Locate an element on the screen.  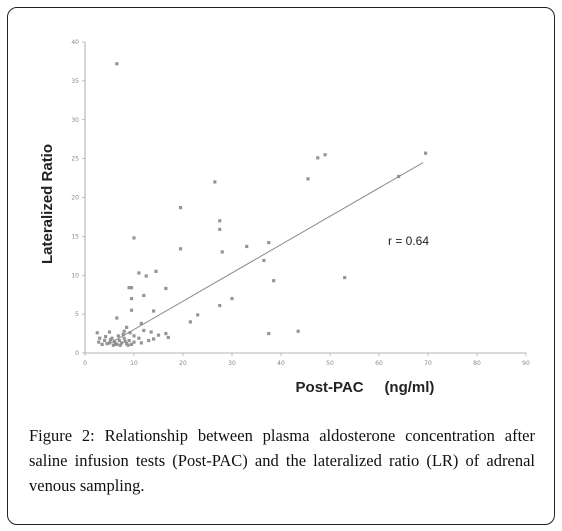
x-axis: 0 10 20 30 40 50 60 70 80 90 is located at coordinates (306, 359).